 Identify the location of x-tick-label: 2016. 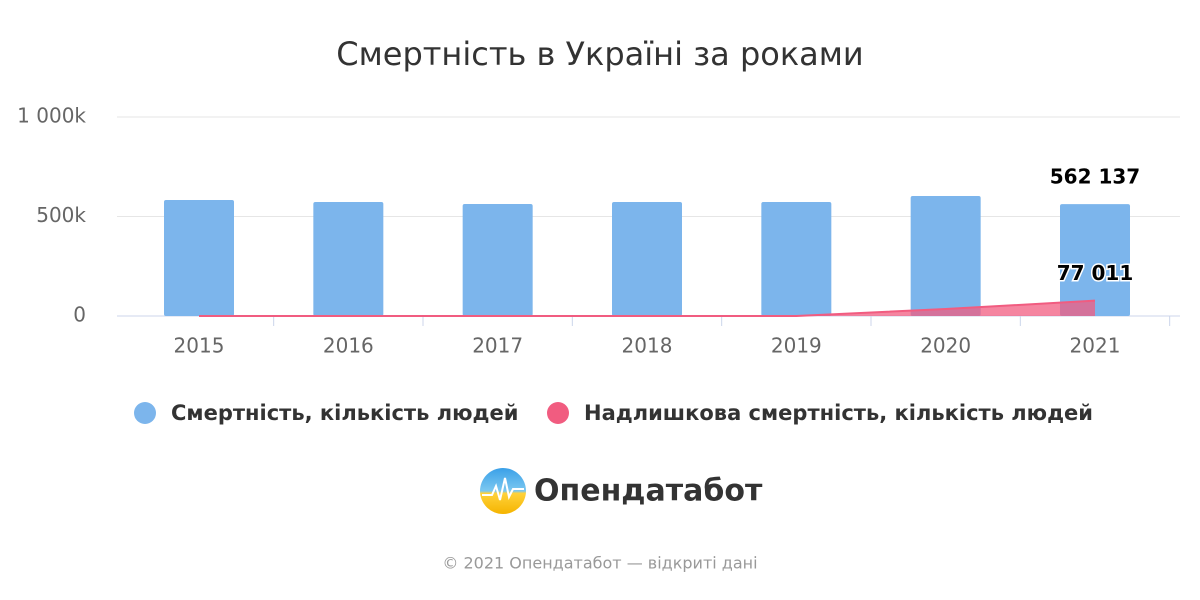
(348, 346).